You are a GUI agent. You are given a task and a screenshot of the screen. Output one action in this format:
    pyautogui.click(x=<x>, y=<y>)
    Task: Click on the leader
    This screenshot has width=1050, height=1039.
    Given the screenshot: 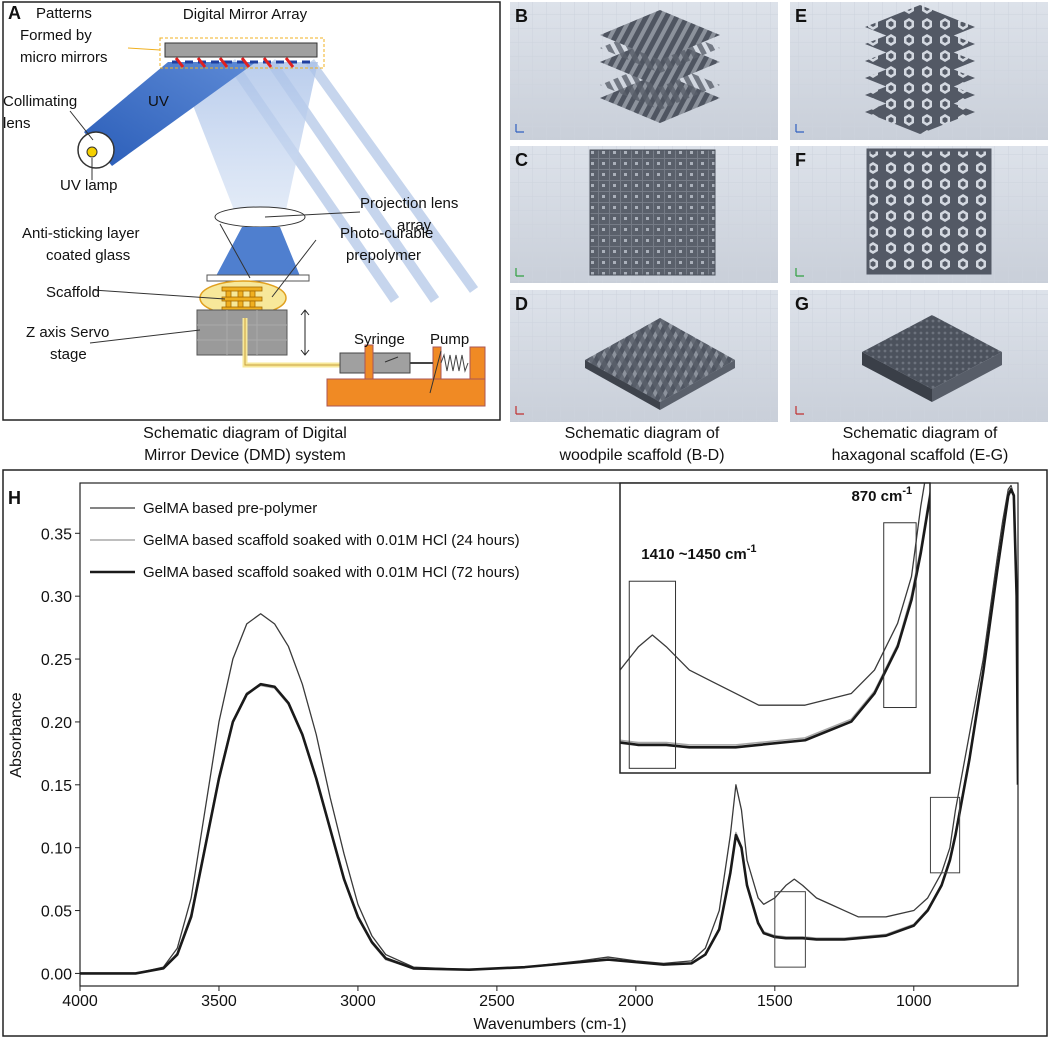 What is the action you would take?
    pyautogui.click(x=144, y=49)
    